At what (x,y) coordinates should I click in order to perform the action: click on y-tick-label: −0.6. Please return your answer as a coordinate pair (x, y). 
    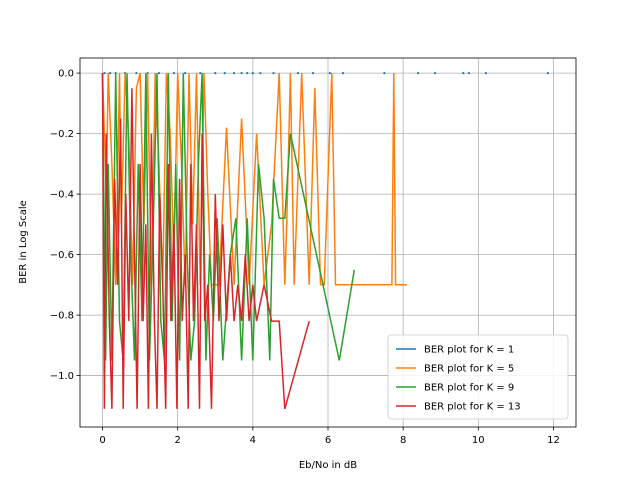
    Looking at the image, I should click on (62, 255).